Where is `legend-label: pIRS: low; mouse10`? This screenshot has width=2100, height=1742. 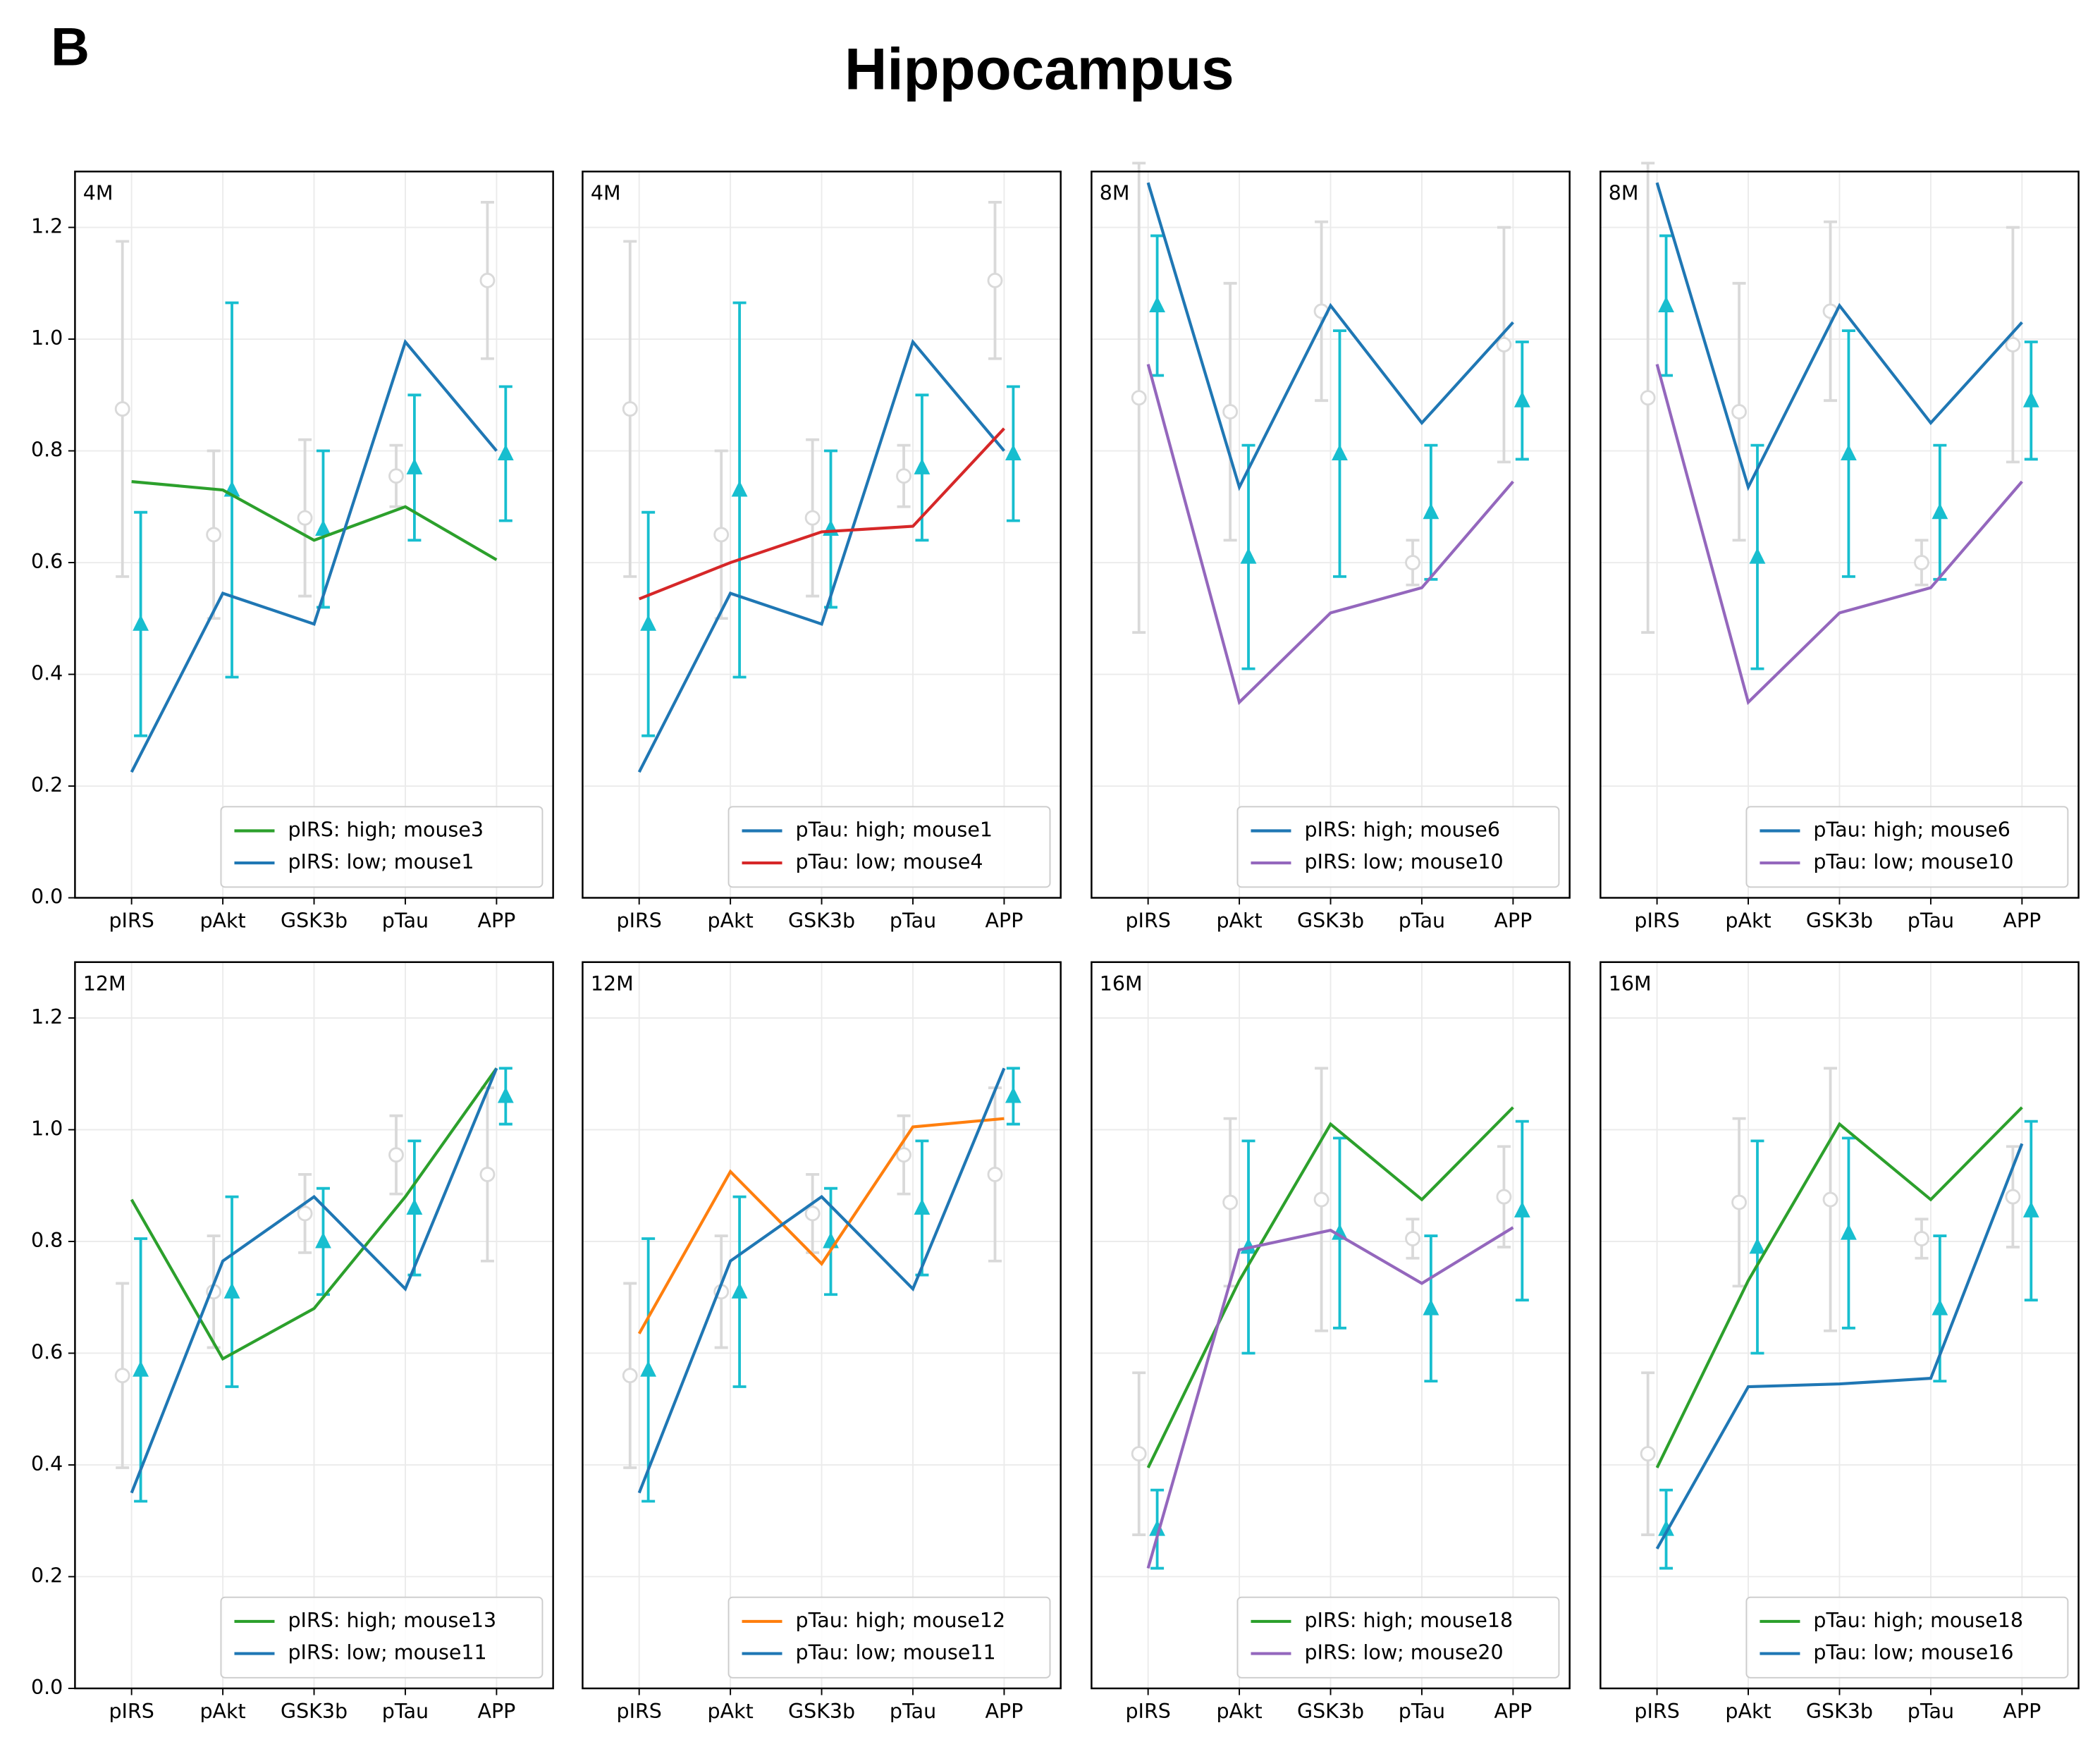 legend-label: pIRS: low; mouse10 is located at coordinates (1404, 861).